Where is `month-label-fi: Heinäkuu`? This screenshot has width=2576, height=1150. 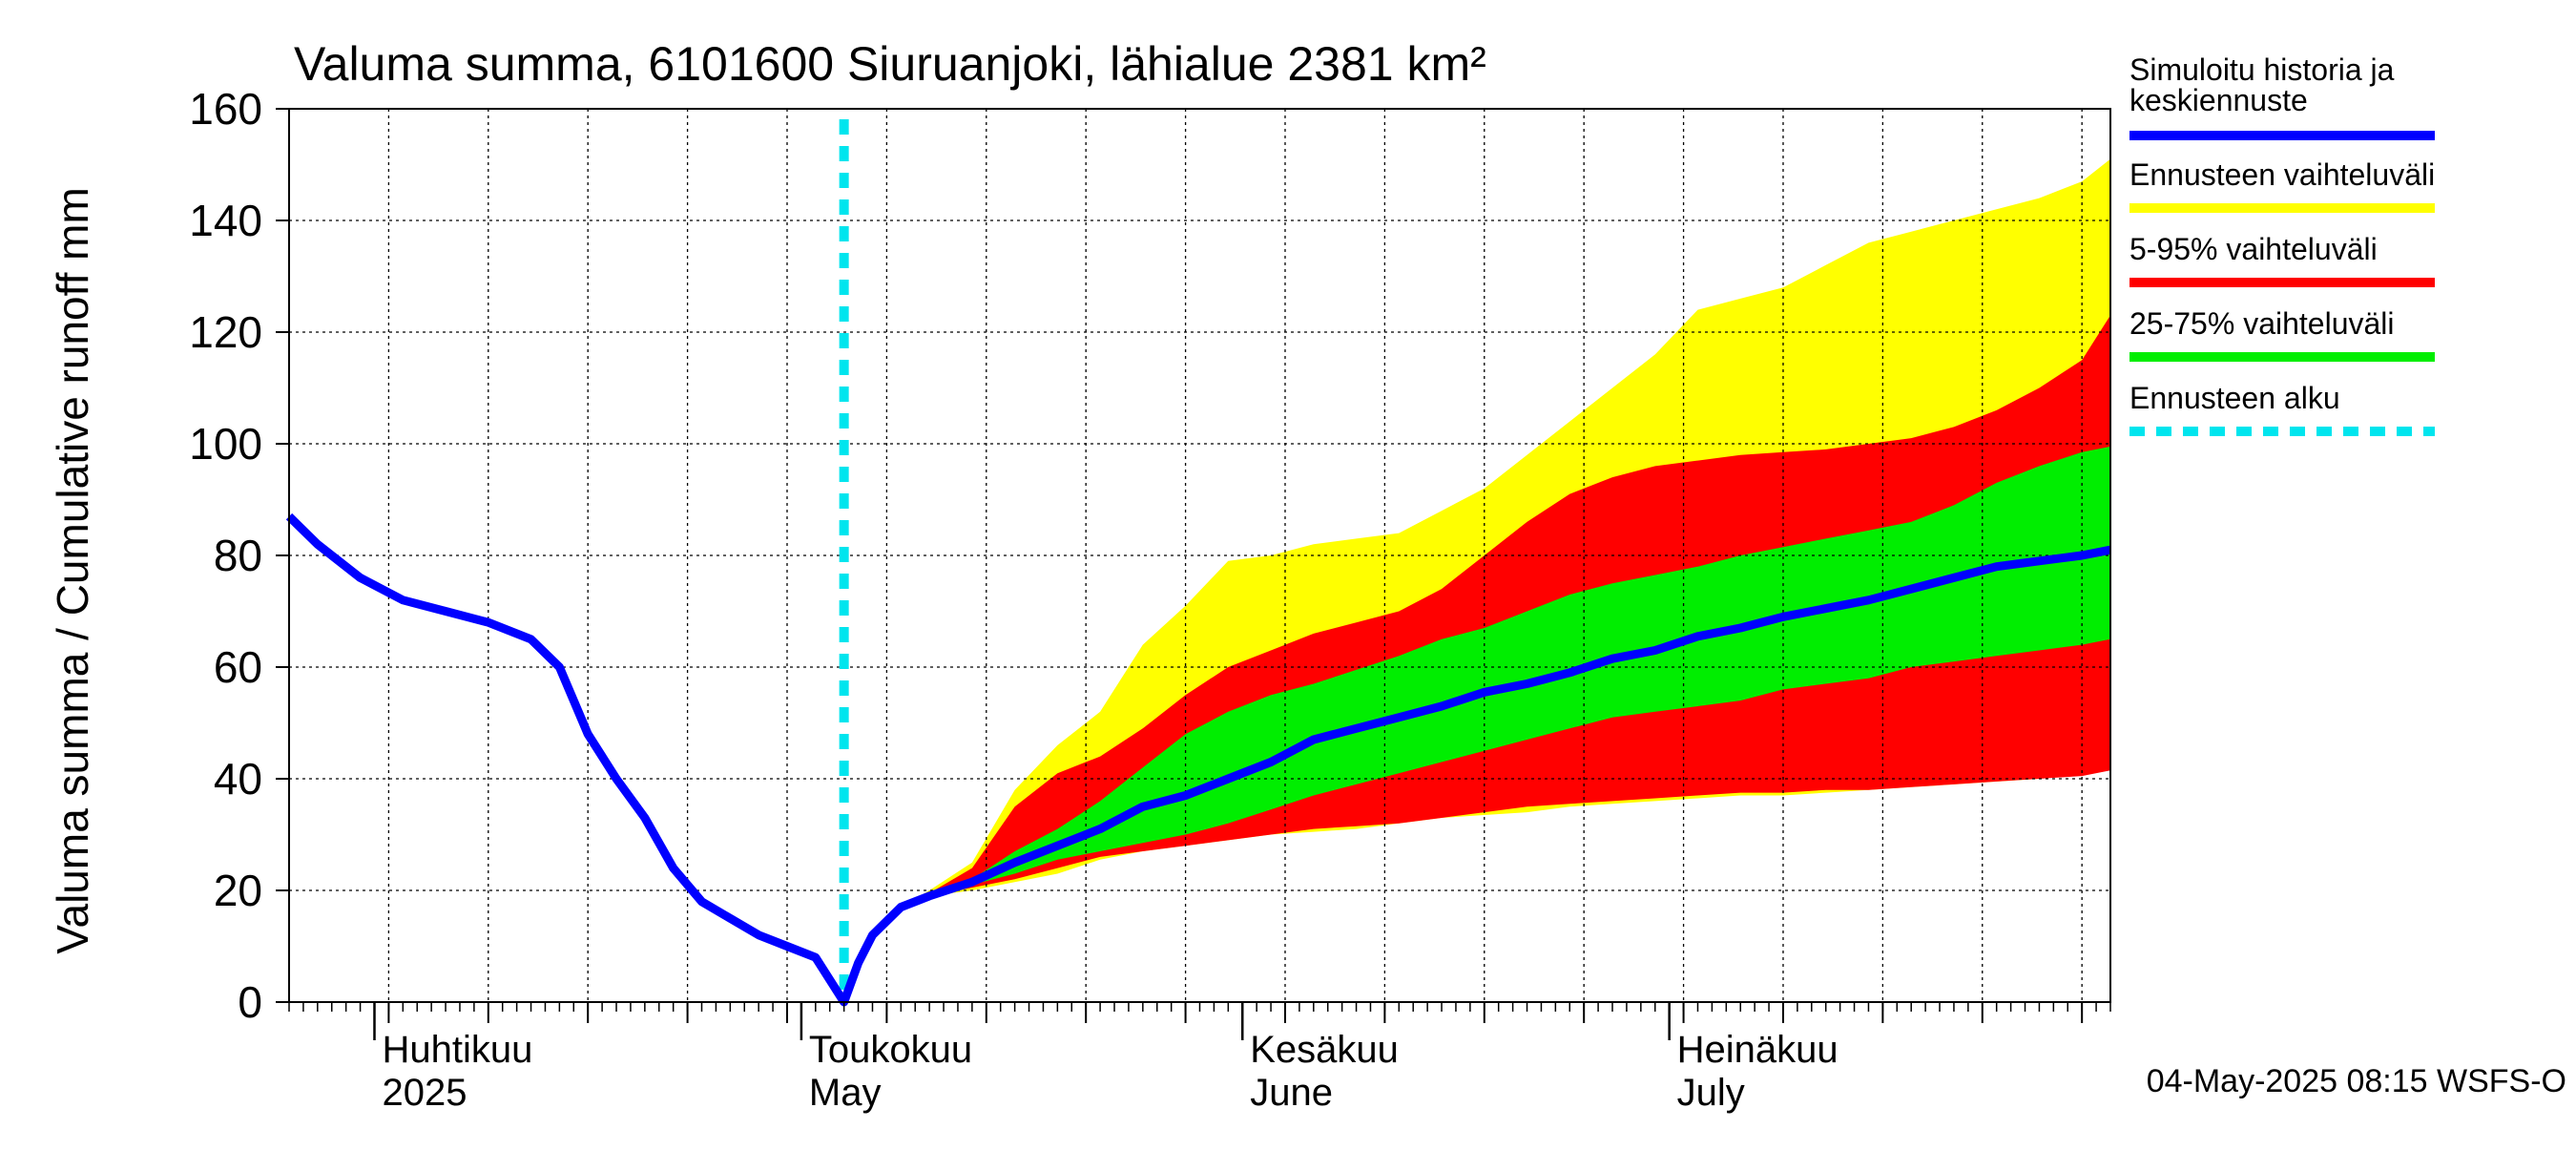
month-label-fi: Heinäkuu is located at coordinates (1758, 1050).